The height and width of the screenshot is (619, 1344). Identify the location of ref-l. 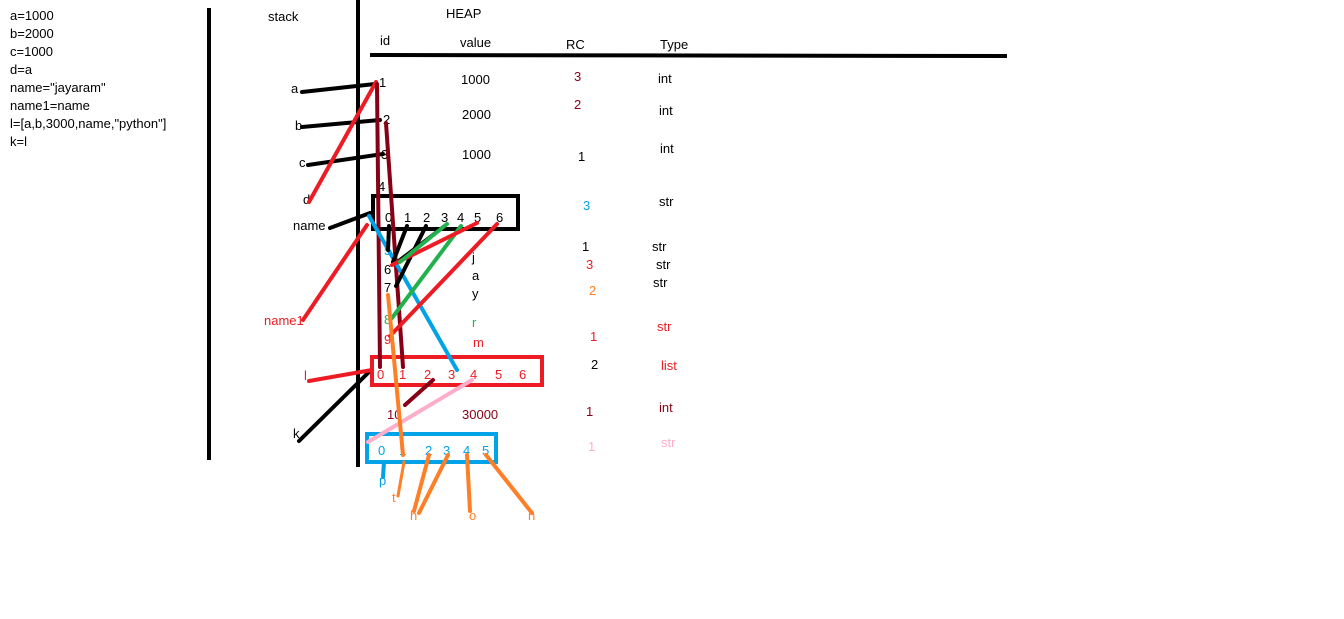
(340, 375).